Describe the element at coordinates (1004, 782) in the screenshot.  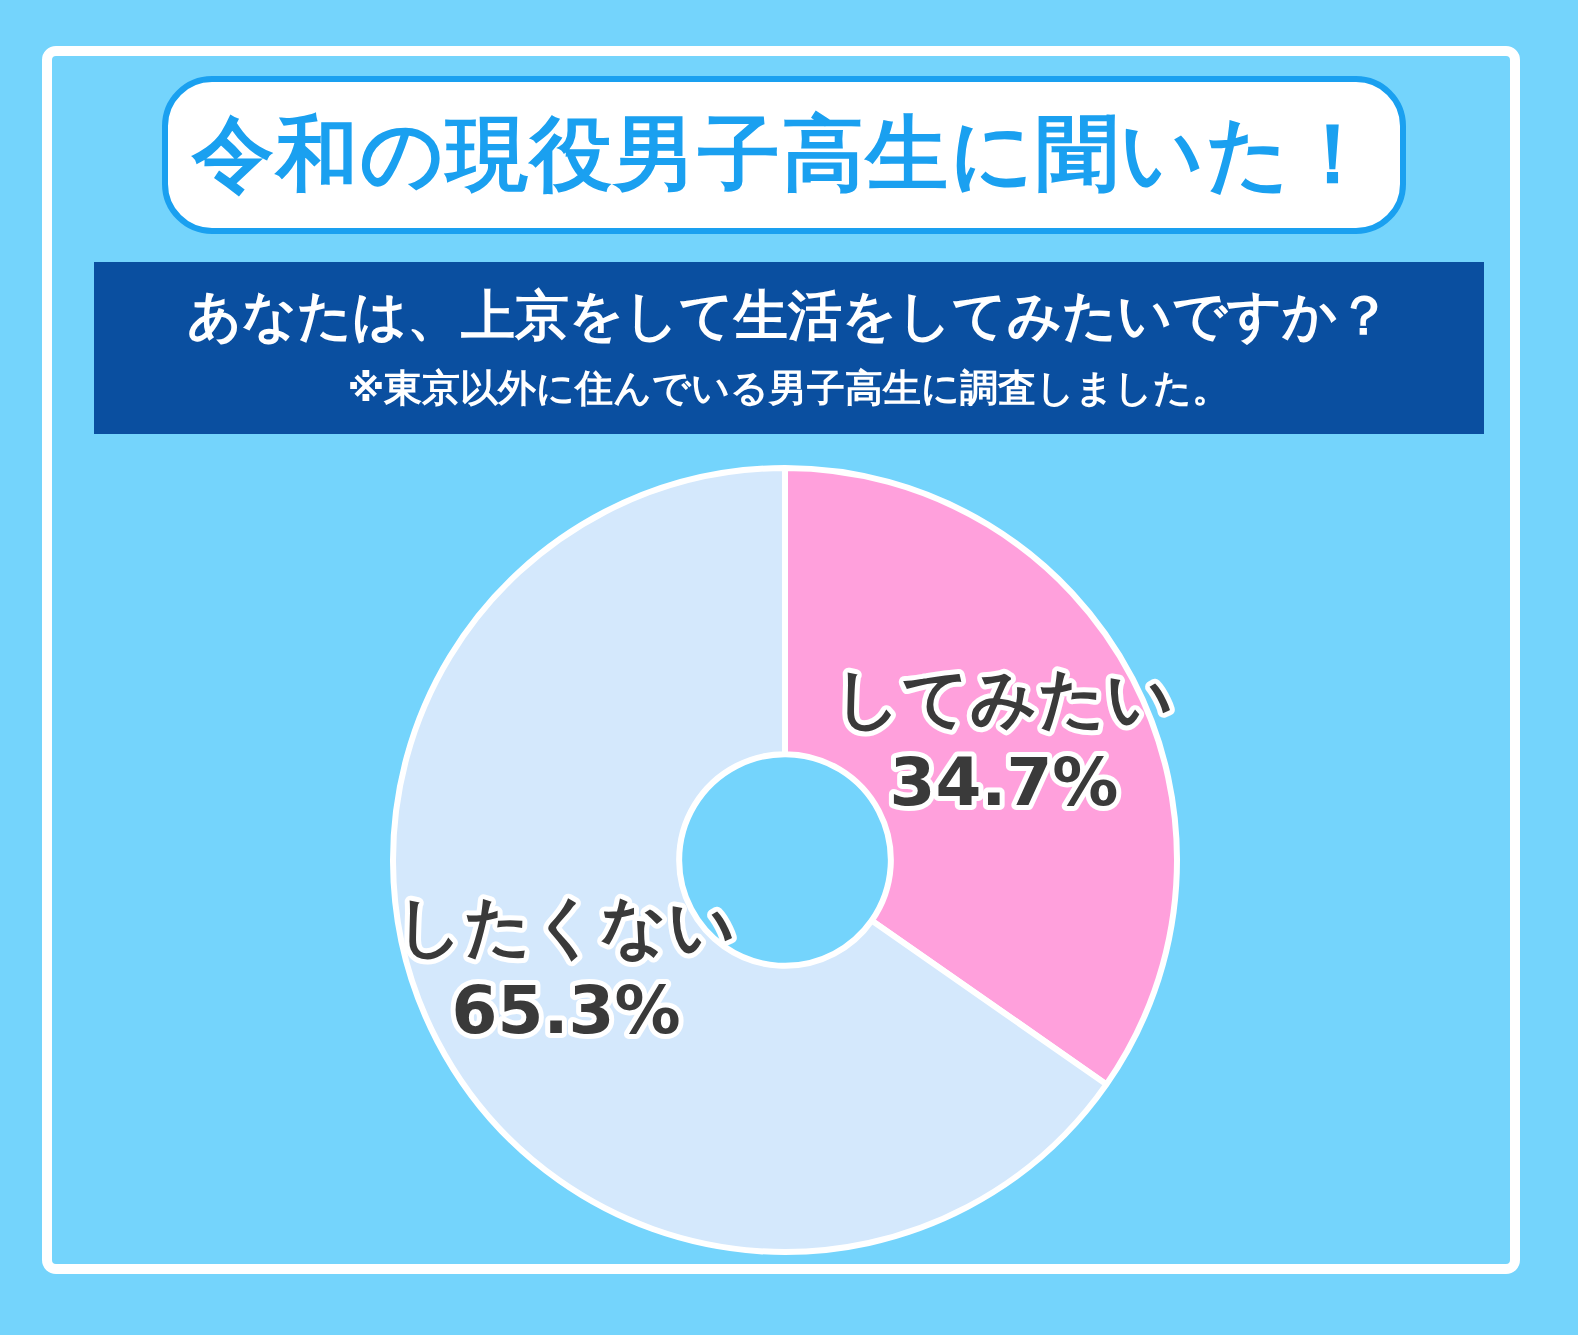
I see `data-label: 34.7%` at that location.